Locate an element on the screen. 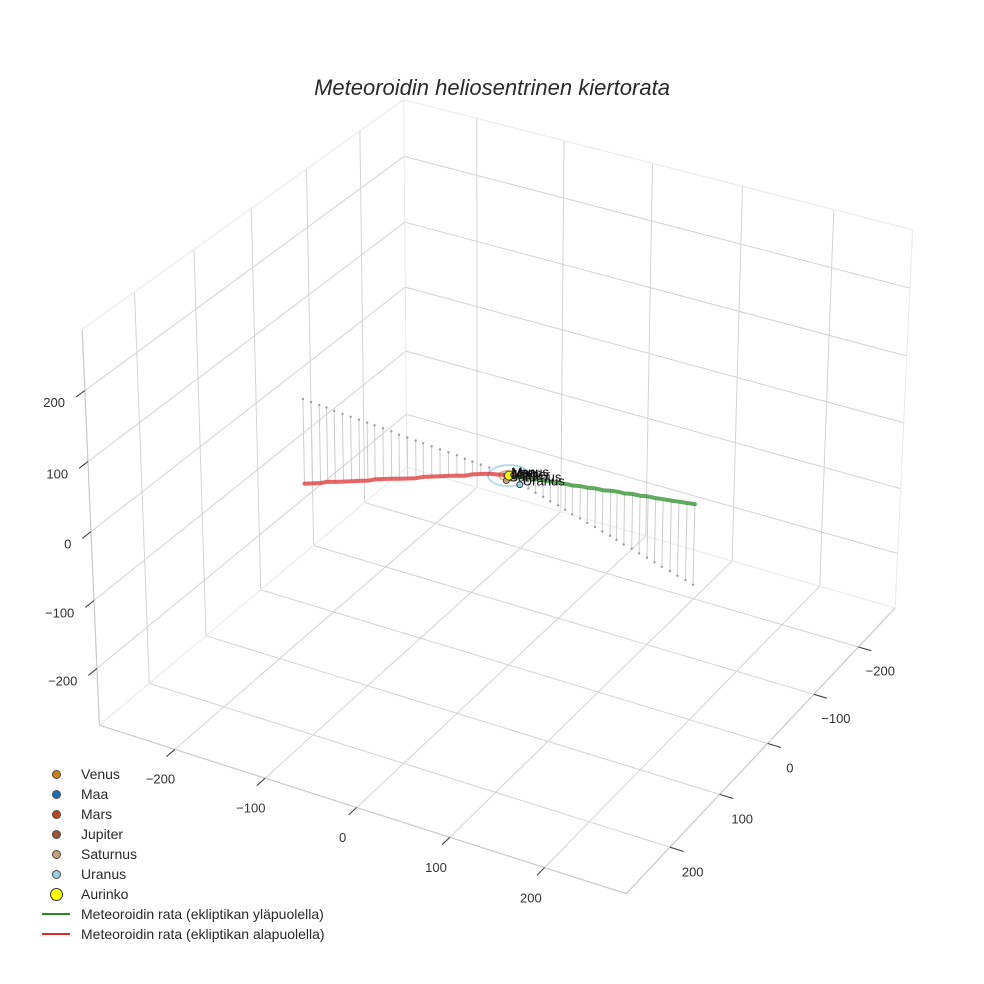 The image size is (984, 984). legend-item-uranus: Uranus is located at coordinates (180, 874).